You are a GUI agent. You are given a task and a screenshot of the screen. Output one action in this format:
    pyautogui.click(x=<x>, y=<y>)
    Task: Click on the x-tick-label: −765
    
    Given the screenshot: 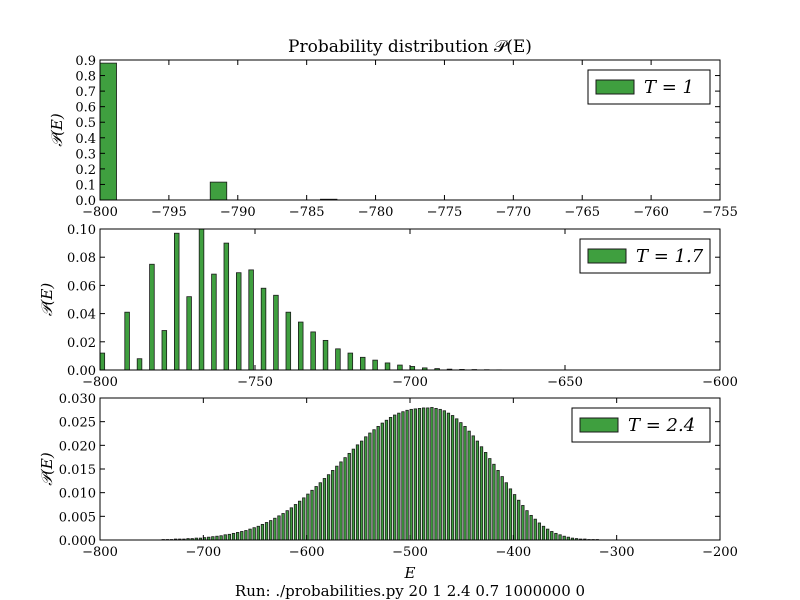 What is the action you would take?
    pyautogui.click(x=582, y=212)
    